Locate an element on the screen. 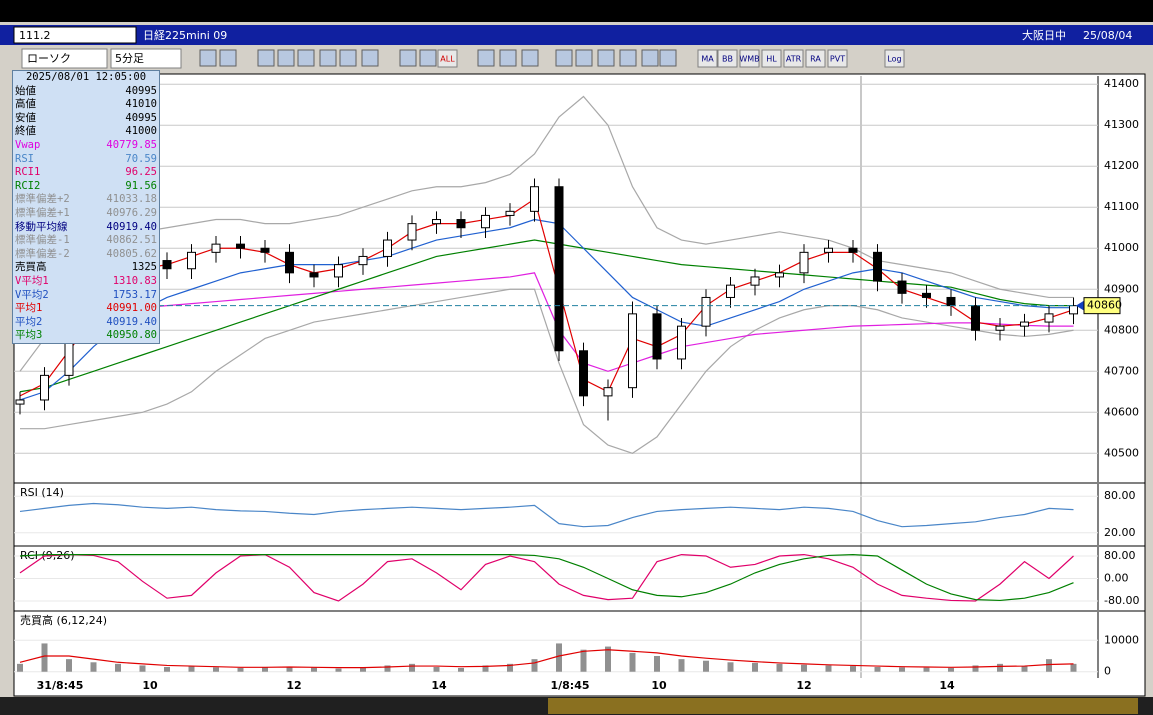 The height and width of the screenshot is (715, 1153). scroll-thumb is located at coordinates (843, 706).